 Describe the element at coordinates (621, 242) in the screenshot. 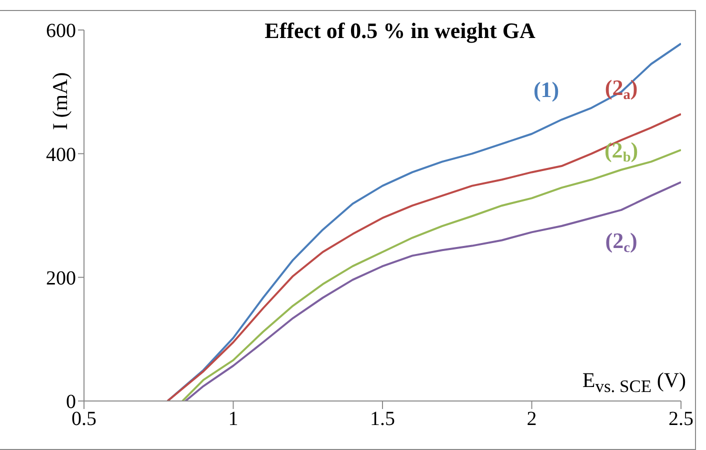

I see `series-label: (2$_{c}$)` at that location.